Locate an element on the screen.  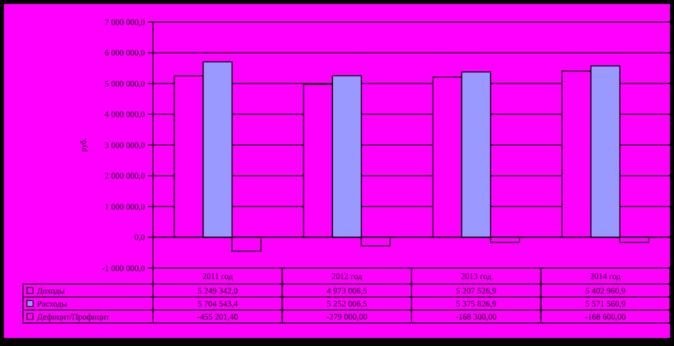
data-label: -168 300,00 is located at coordinates (476, 316).